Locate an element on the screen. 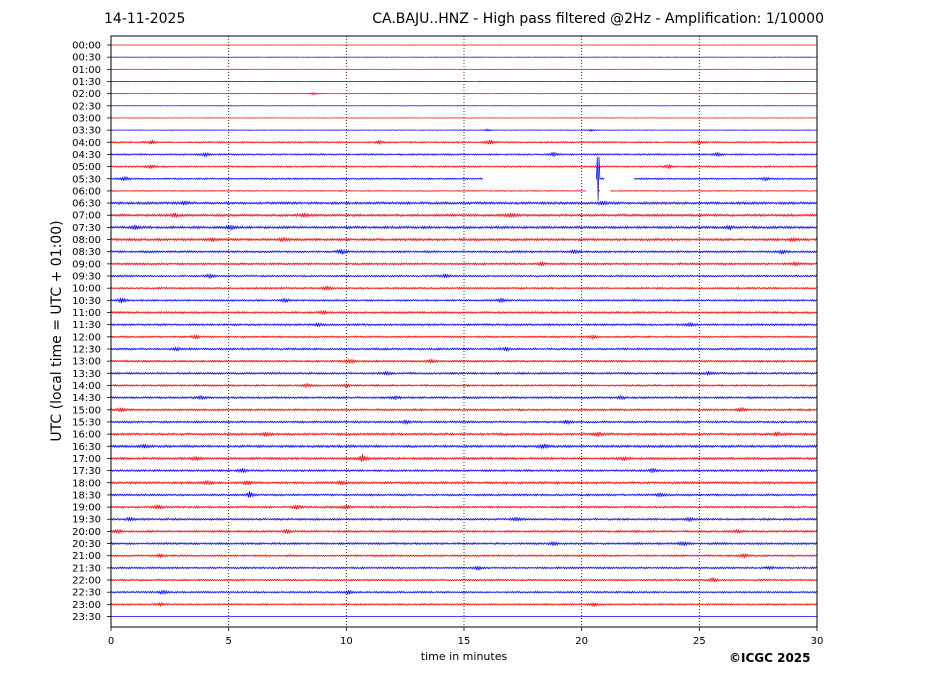  trace-2000 is located at coordinates (464, 531).